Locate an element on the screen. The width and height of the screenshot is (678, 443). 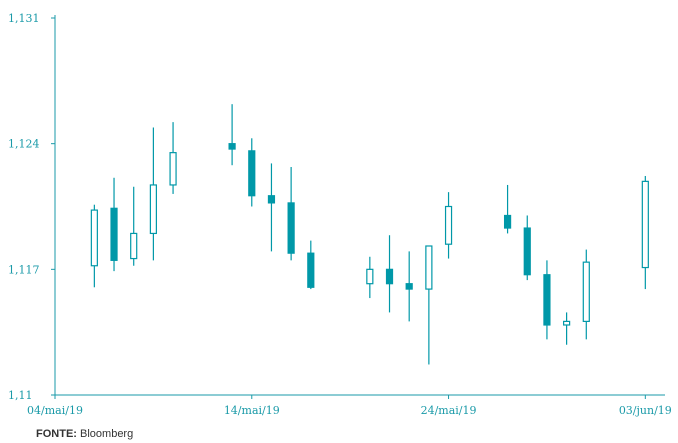
source-note: FONTE: Bloomberg is located at coordinates (84, 434).